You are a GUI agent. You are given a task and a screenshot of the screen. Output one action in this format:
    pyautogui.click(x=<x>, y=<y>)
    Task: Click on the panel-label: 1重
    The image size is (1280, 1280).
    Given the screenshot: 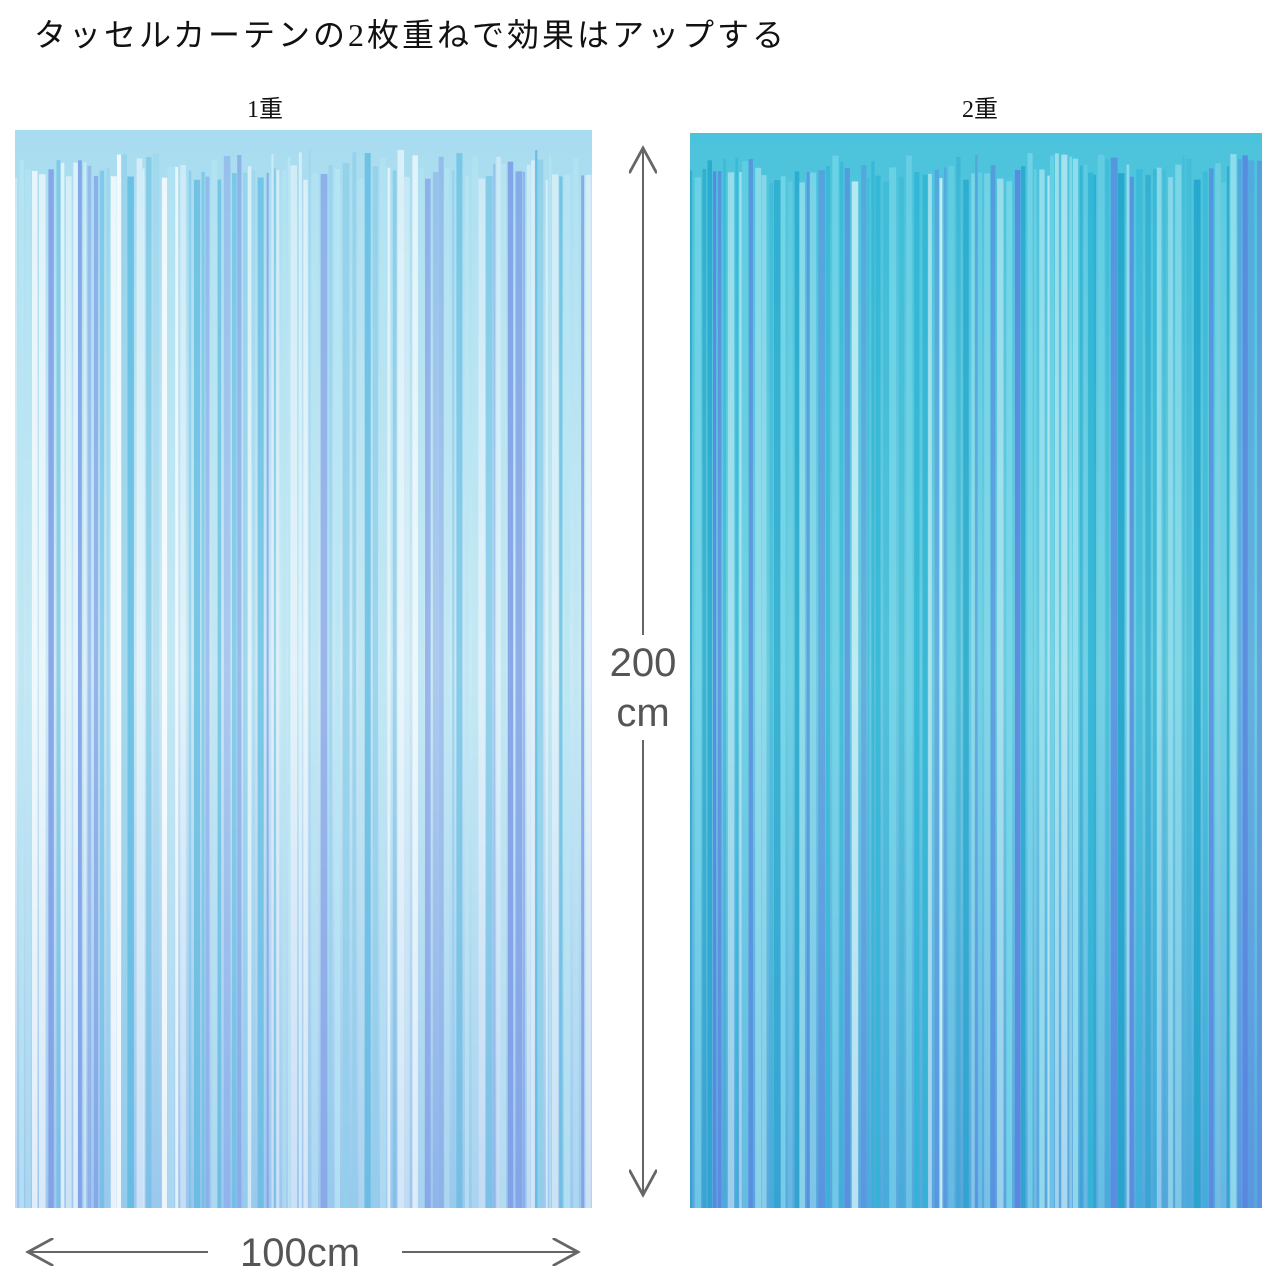 What is the action you would take?
    pyautogui.click(x=265, y=109)
    